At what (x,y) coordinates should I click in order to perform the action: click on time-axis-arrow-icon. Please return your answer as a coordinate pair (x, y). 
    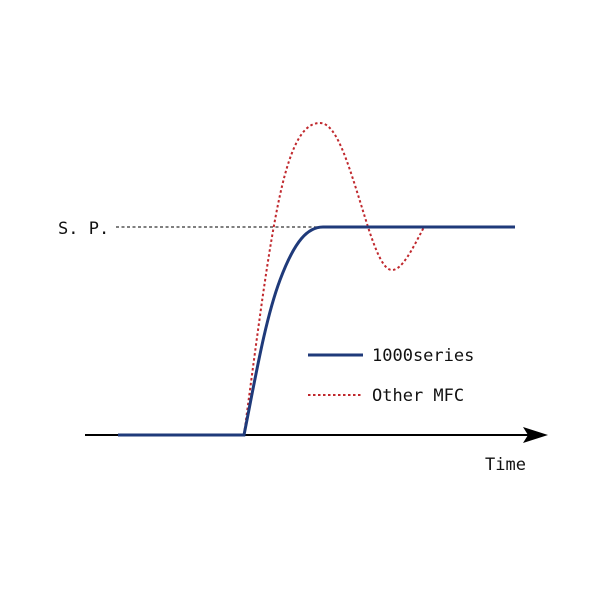
    Looking at the image, I should click on (535, 435).